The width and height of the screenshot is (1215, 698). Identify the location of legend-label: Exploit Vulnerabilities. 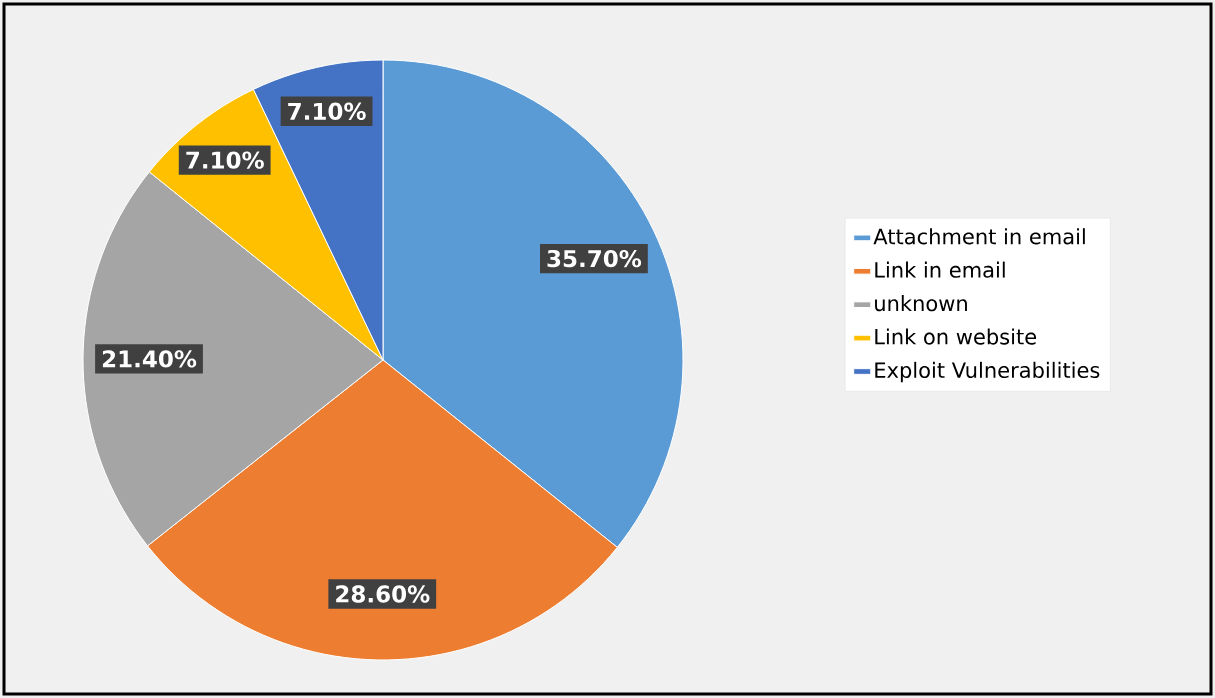
(987, 372).